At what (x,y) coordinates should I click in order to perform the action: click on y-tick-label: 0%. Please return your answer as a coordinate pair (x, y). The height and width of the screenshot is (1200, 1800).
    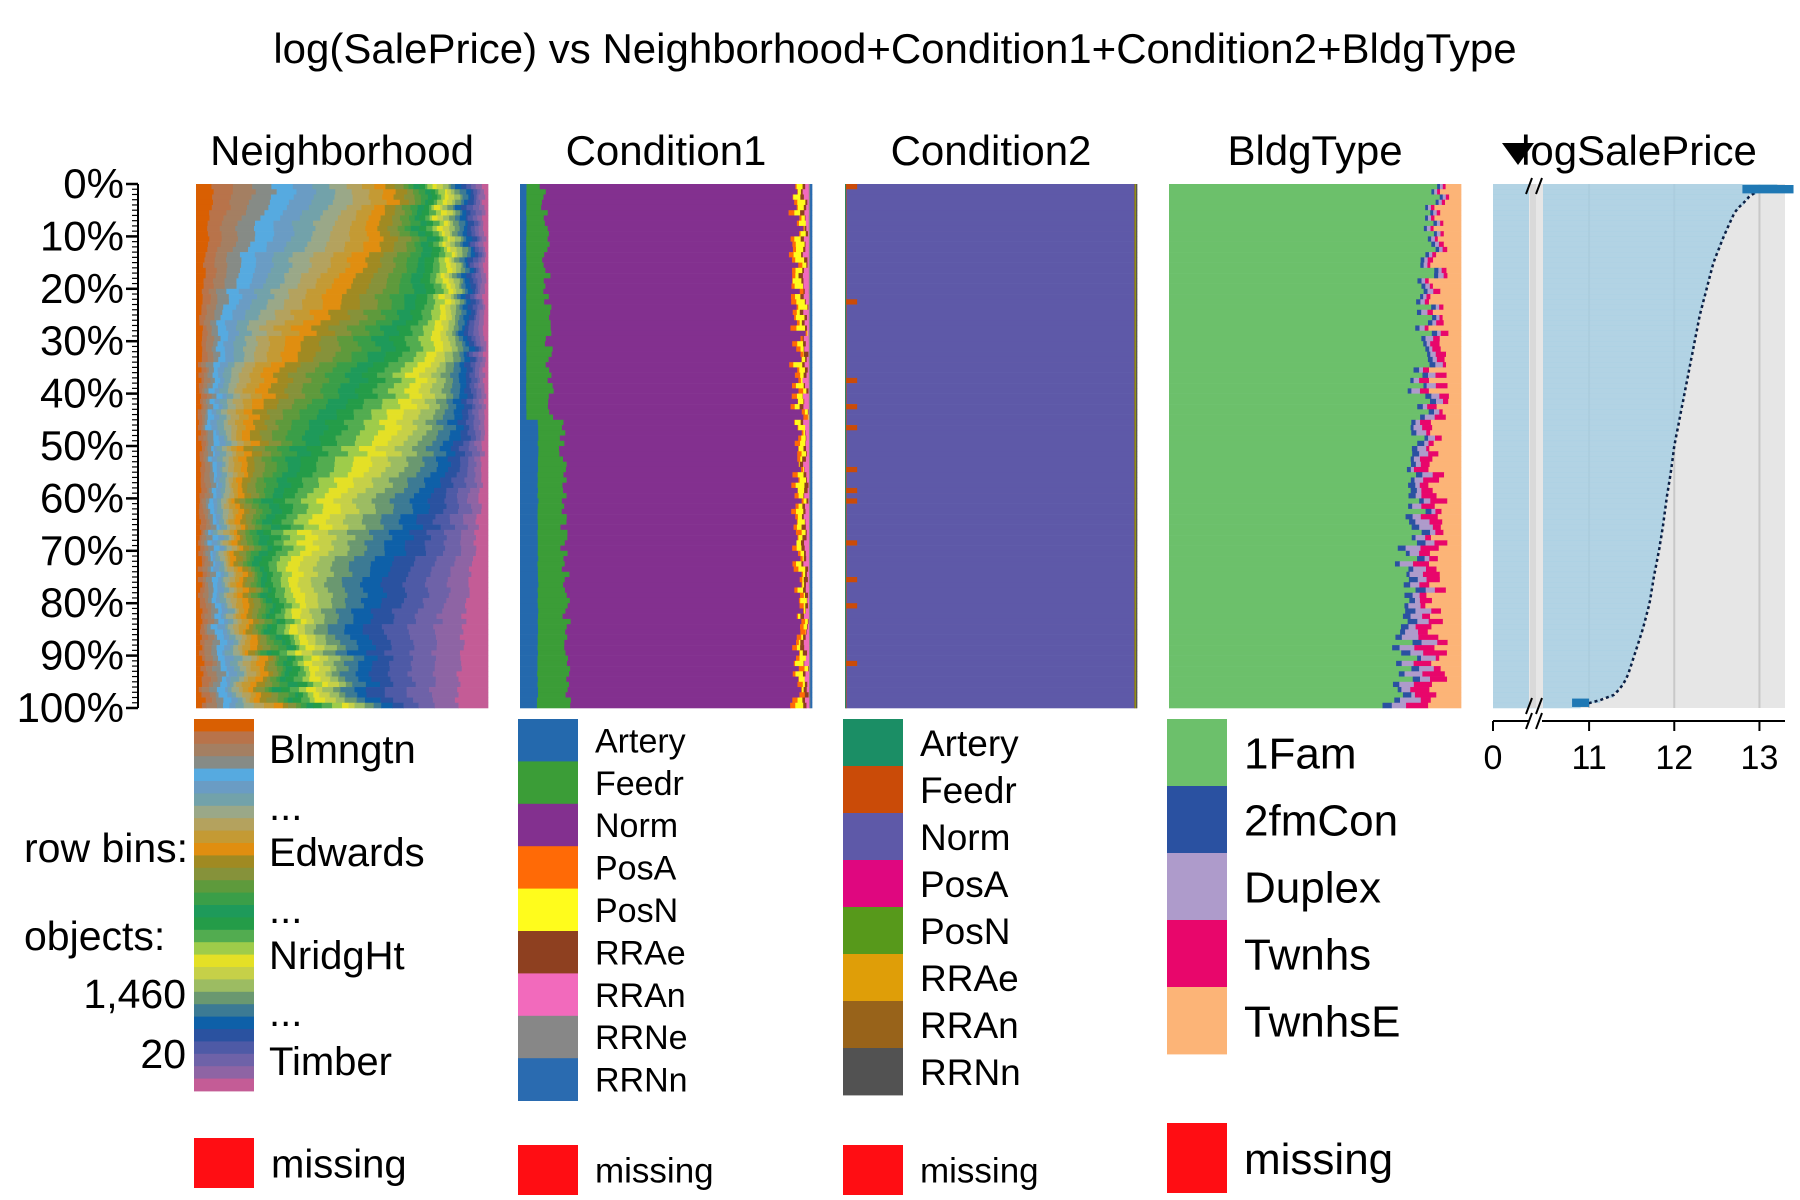
    Looking at the image, I should click on (93, 183).